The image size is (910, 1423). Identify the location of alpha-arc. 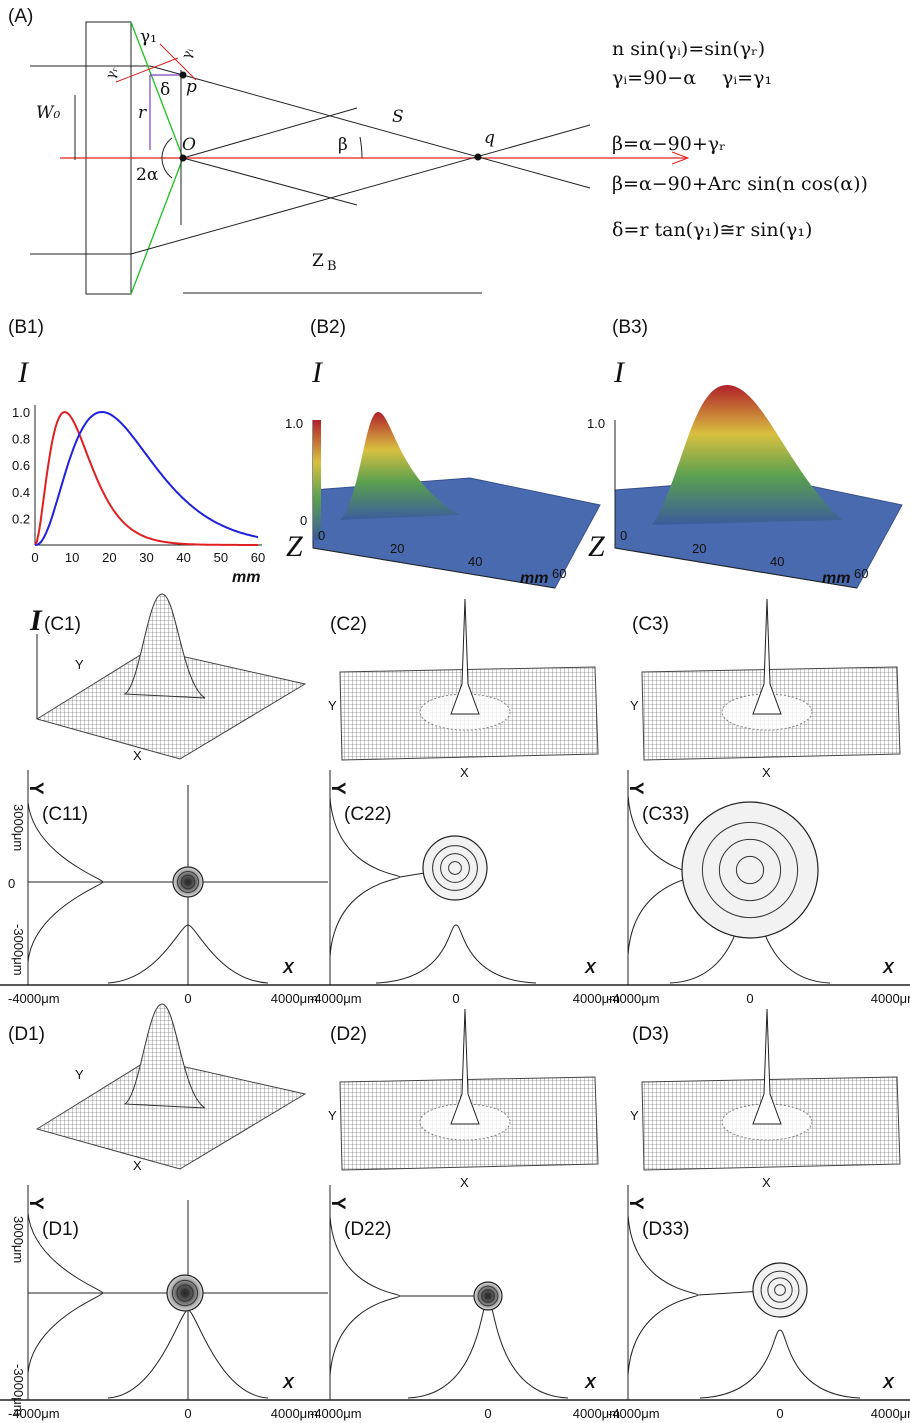
(167, 158).